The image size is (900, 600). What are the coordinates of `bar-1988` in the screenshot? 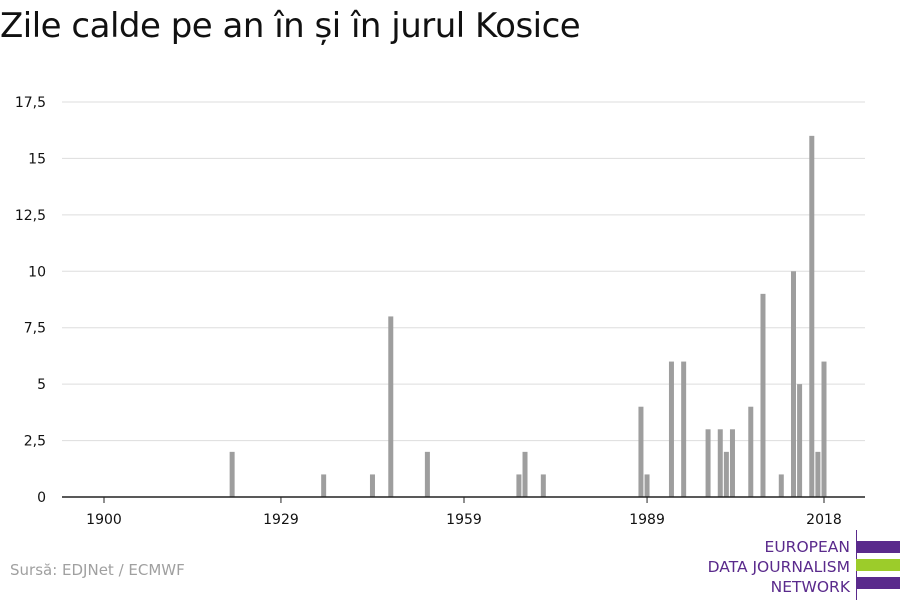 It's located at (641, 451).